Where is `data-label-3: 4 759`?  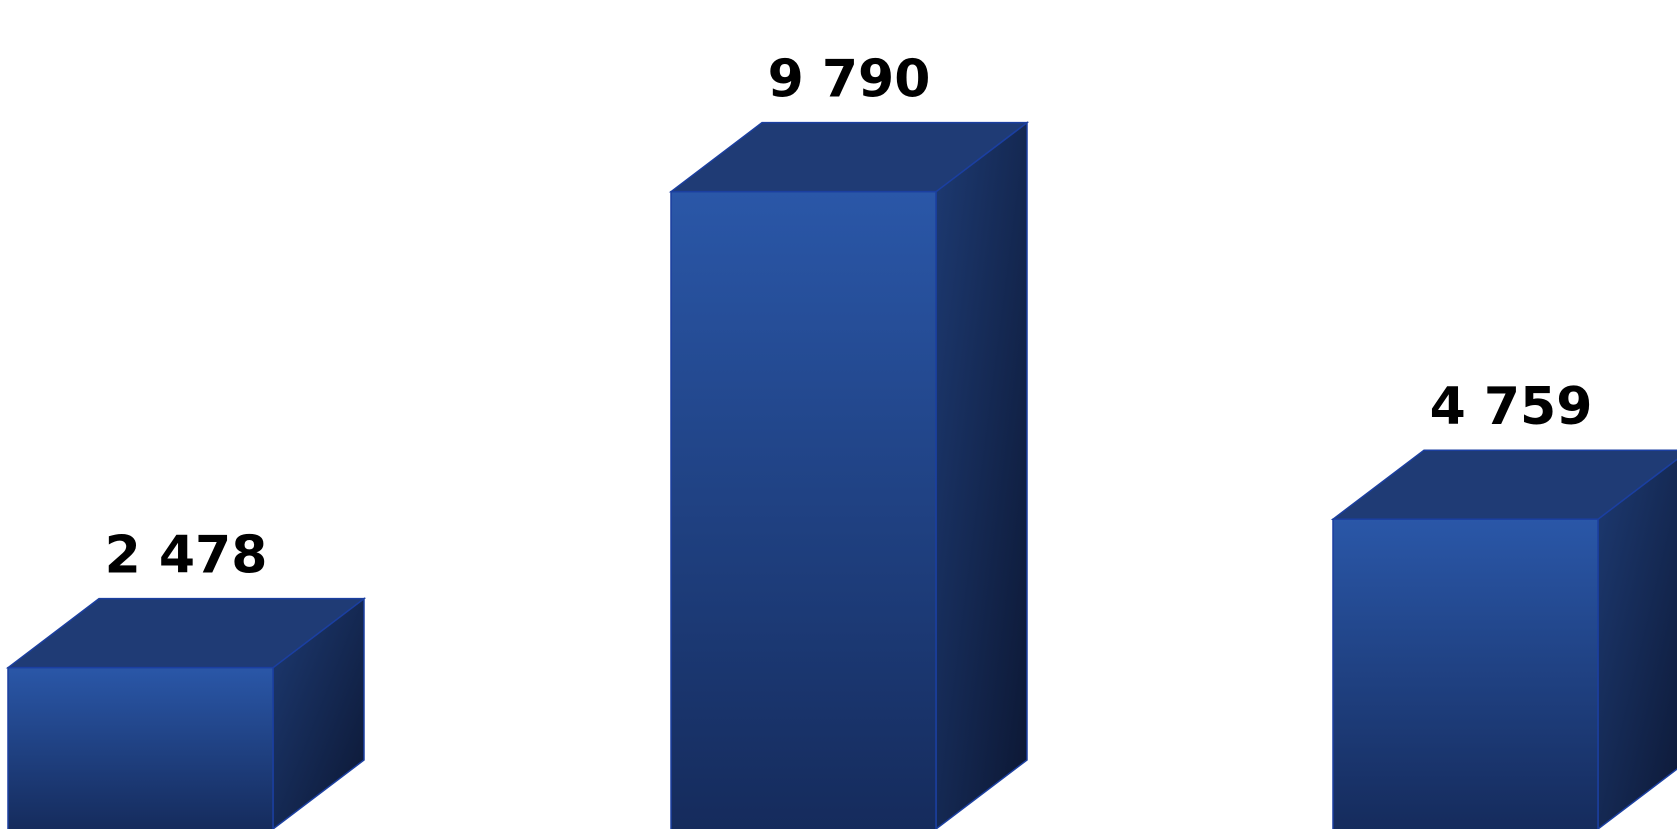
data-label-3: 4 759 is located at coordinates (1511, 407).